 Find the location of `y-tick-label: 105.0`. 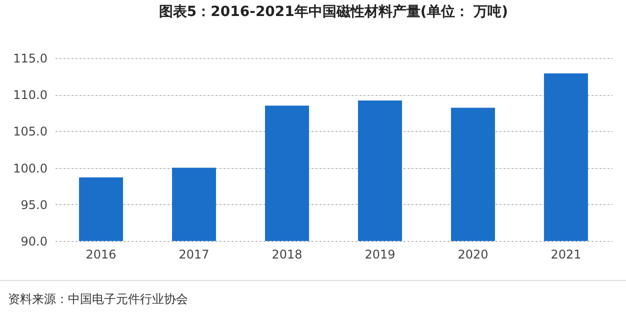

y-tick-label: 105.0 is located at coordinates (30, 131).